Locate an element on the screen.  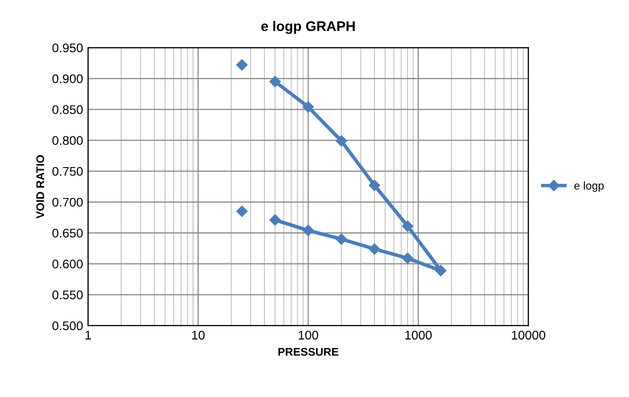
y-tick-label: 0.700 is located at coordinates (67, 202).